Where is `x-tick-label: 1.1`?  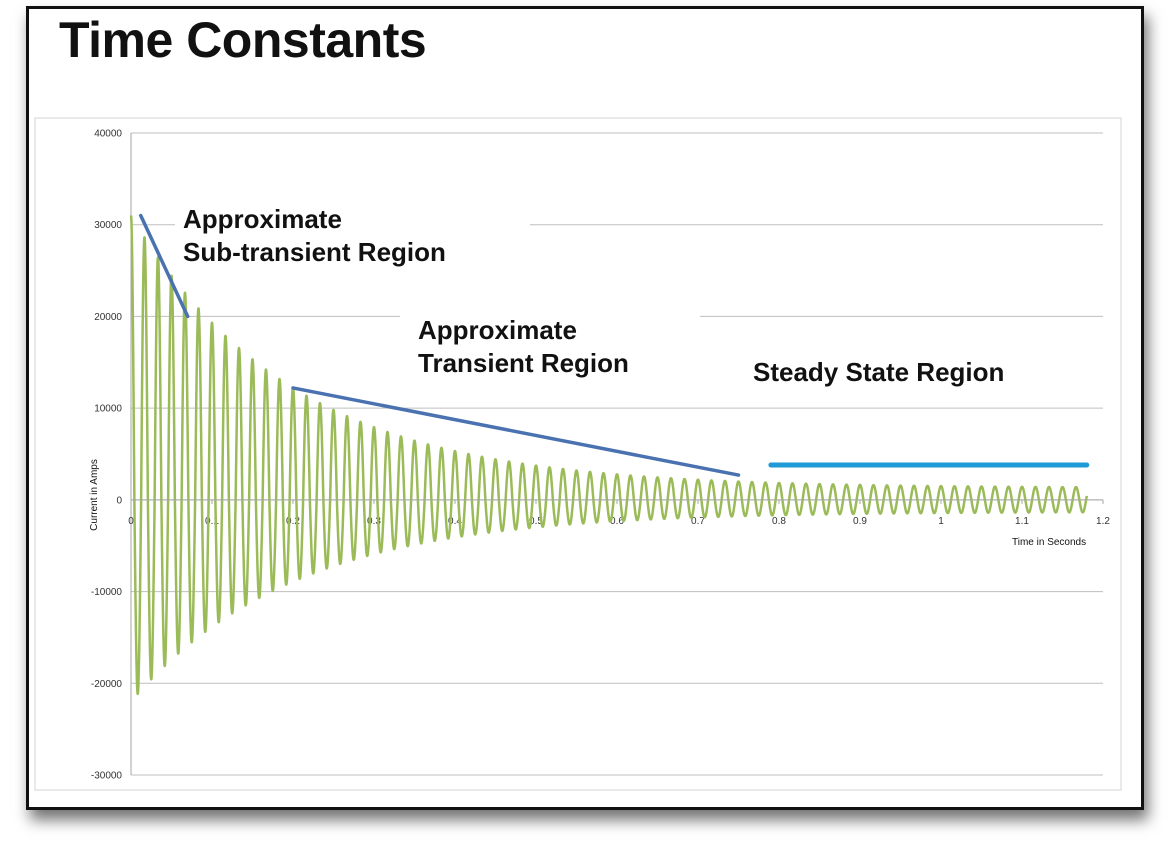 x-tick-label: 1.1 is located at coordinates (1022, 521).